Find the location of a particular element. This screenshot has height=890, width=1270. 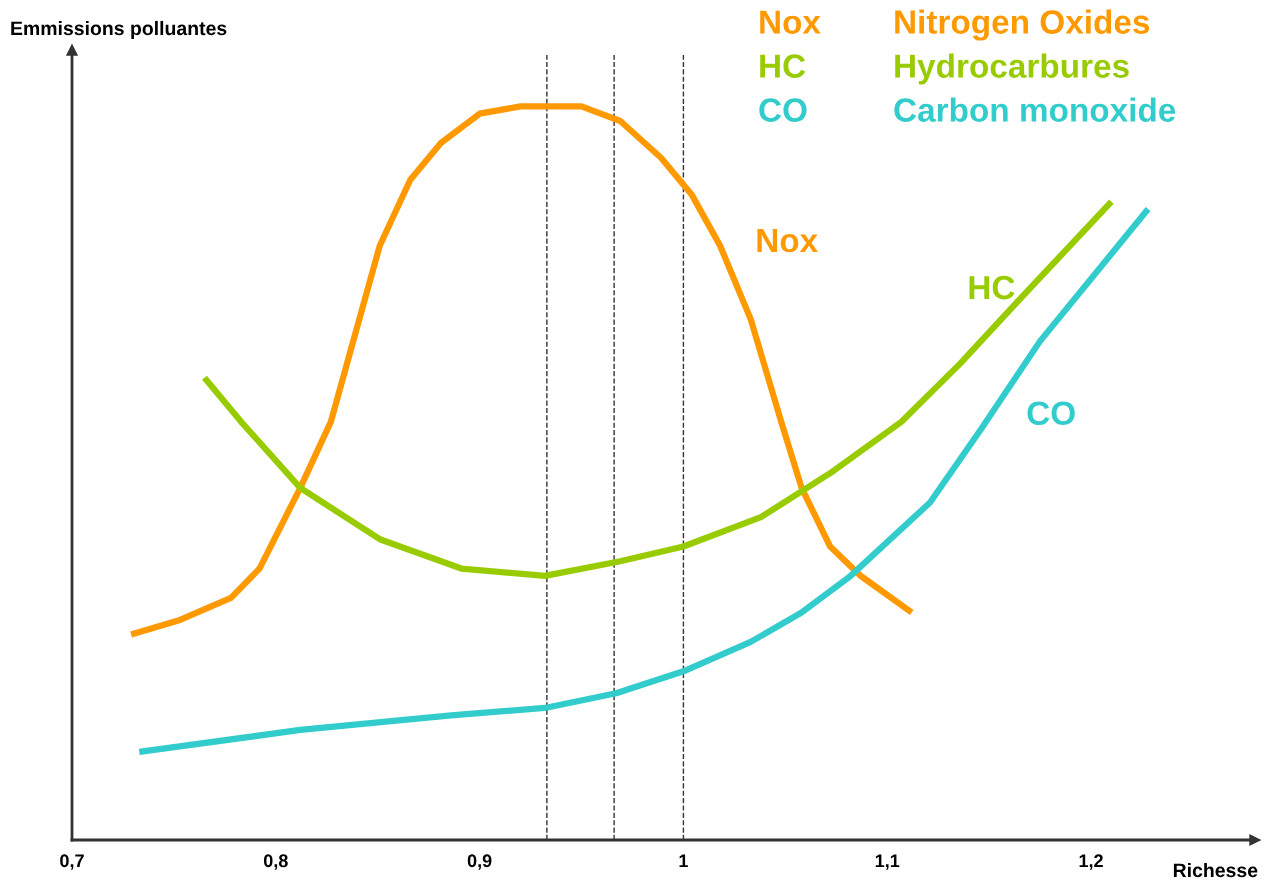

x-axis-title: Richesse is located at coordinates (1215, 870).